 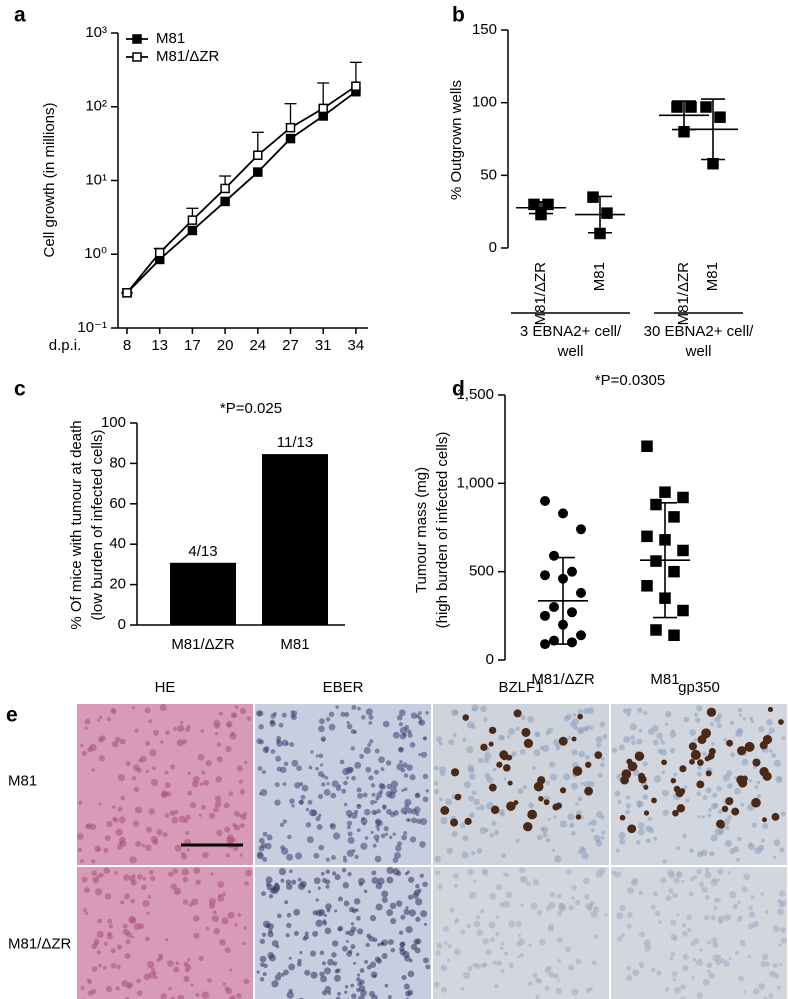 What do you see at coordinates (520, 687) in the screenshot?
I see `column-heading: BZLF1` at bounding box center [520, 687].